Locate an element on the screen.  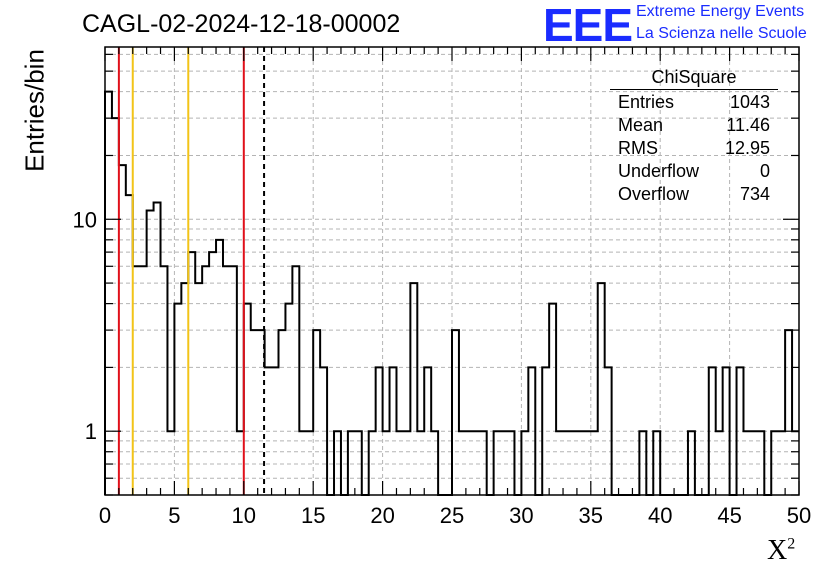
x-tick-label: 0 is located at coordinates (105, 515).